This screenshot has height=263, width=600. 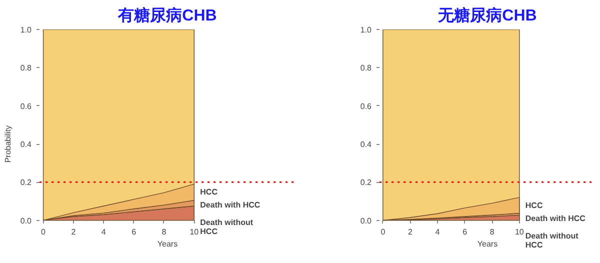 I want to click on y-axis-title: Probability, so click(x=7, y=144).